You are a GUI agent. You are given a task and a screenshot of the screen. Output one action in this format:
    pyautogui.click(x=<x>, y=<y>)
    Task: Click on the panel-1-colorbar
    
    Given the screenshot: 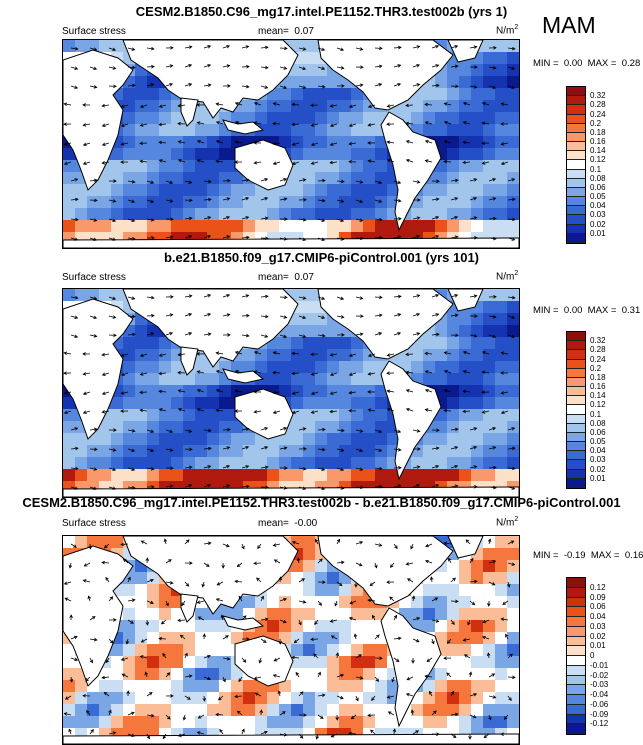 What is the action you would take?
    pyautogui.click(x=576, y=165)
    